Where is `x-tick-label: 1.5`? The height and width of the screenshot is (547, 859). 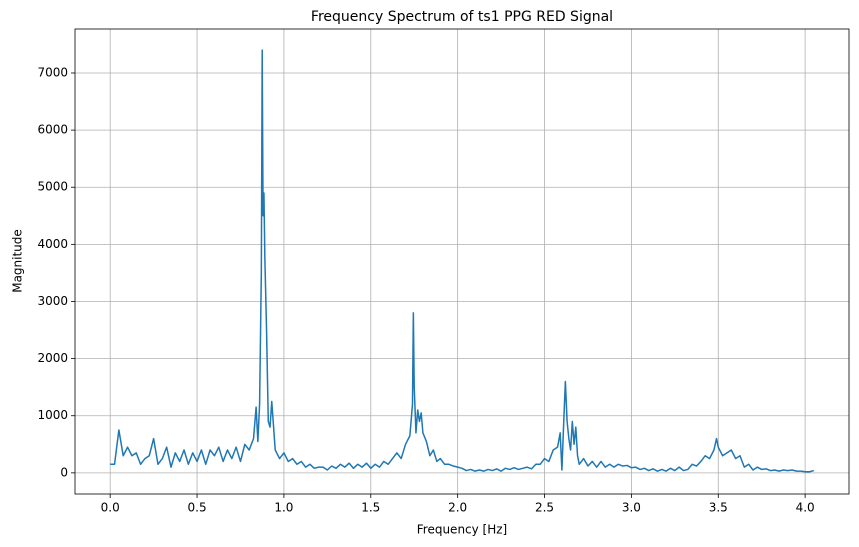
x-tick-label: 1.5 is located at coordinates (370, 508).